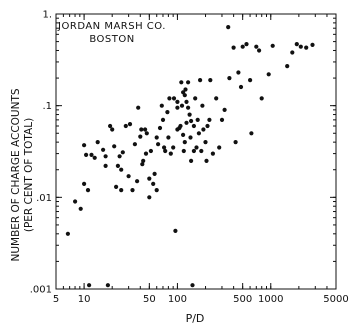 This screenshot has width=350, height=327. Describe the element at coordinates (149, 299) in the screenshot. I see `x-tick-label: 50` at that location.